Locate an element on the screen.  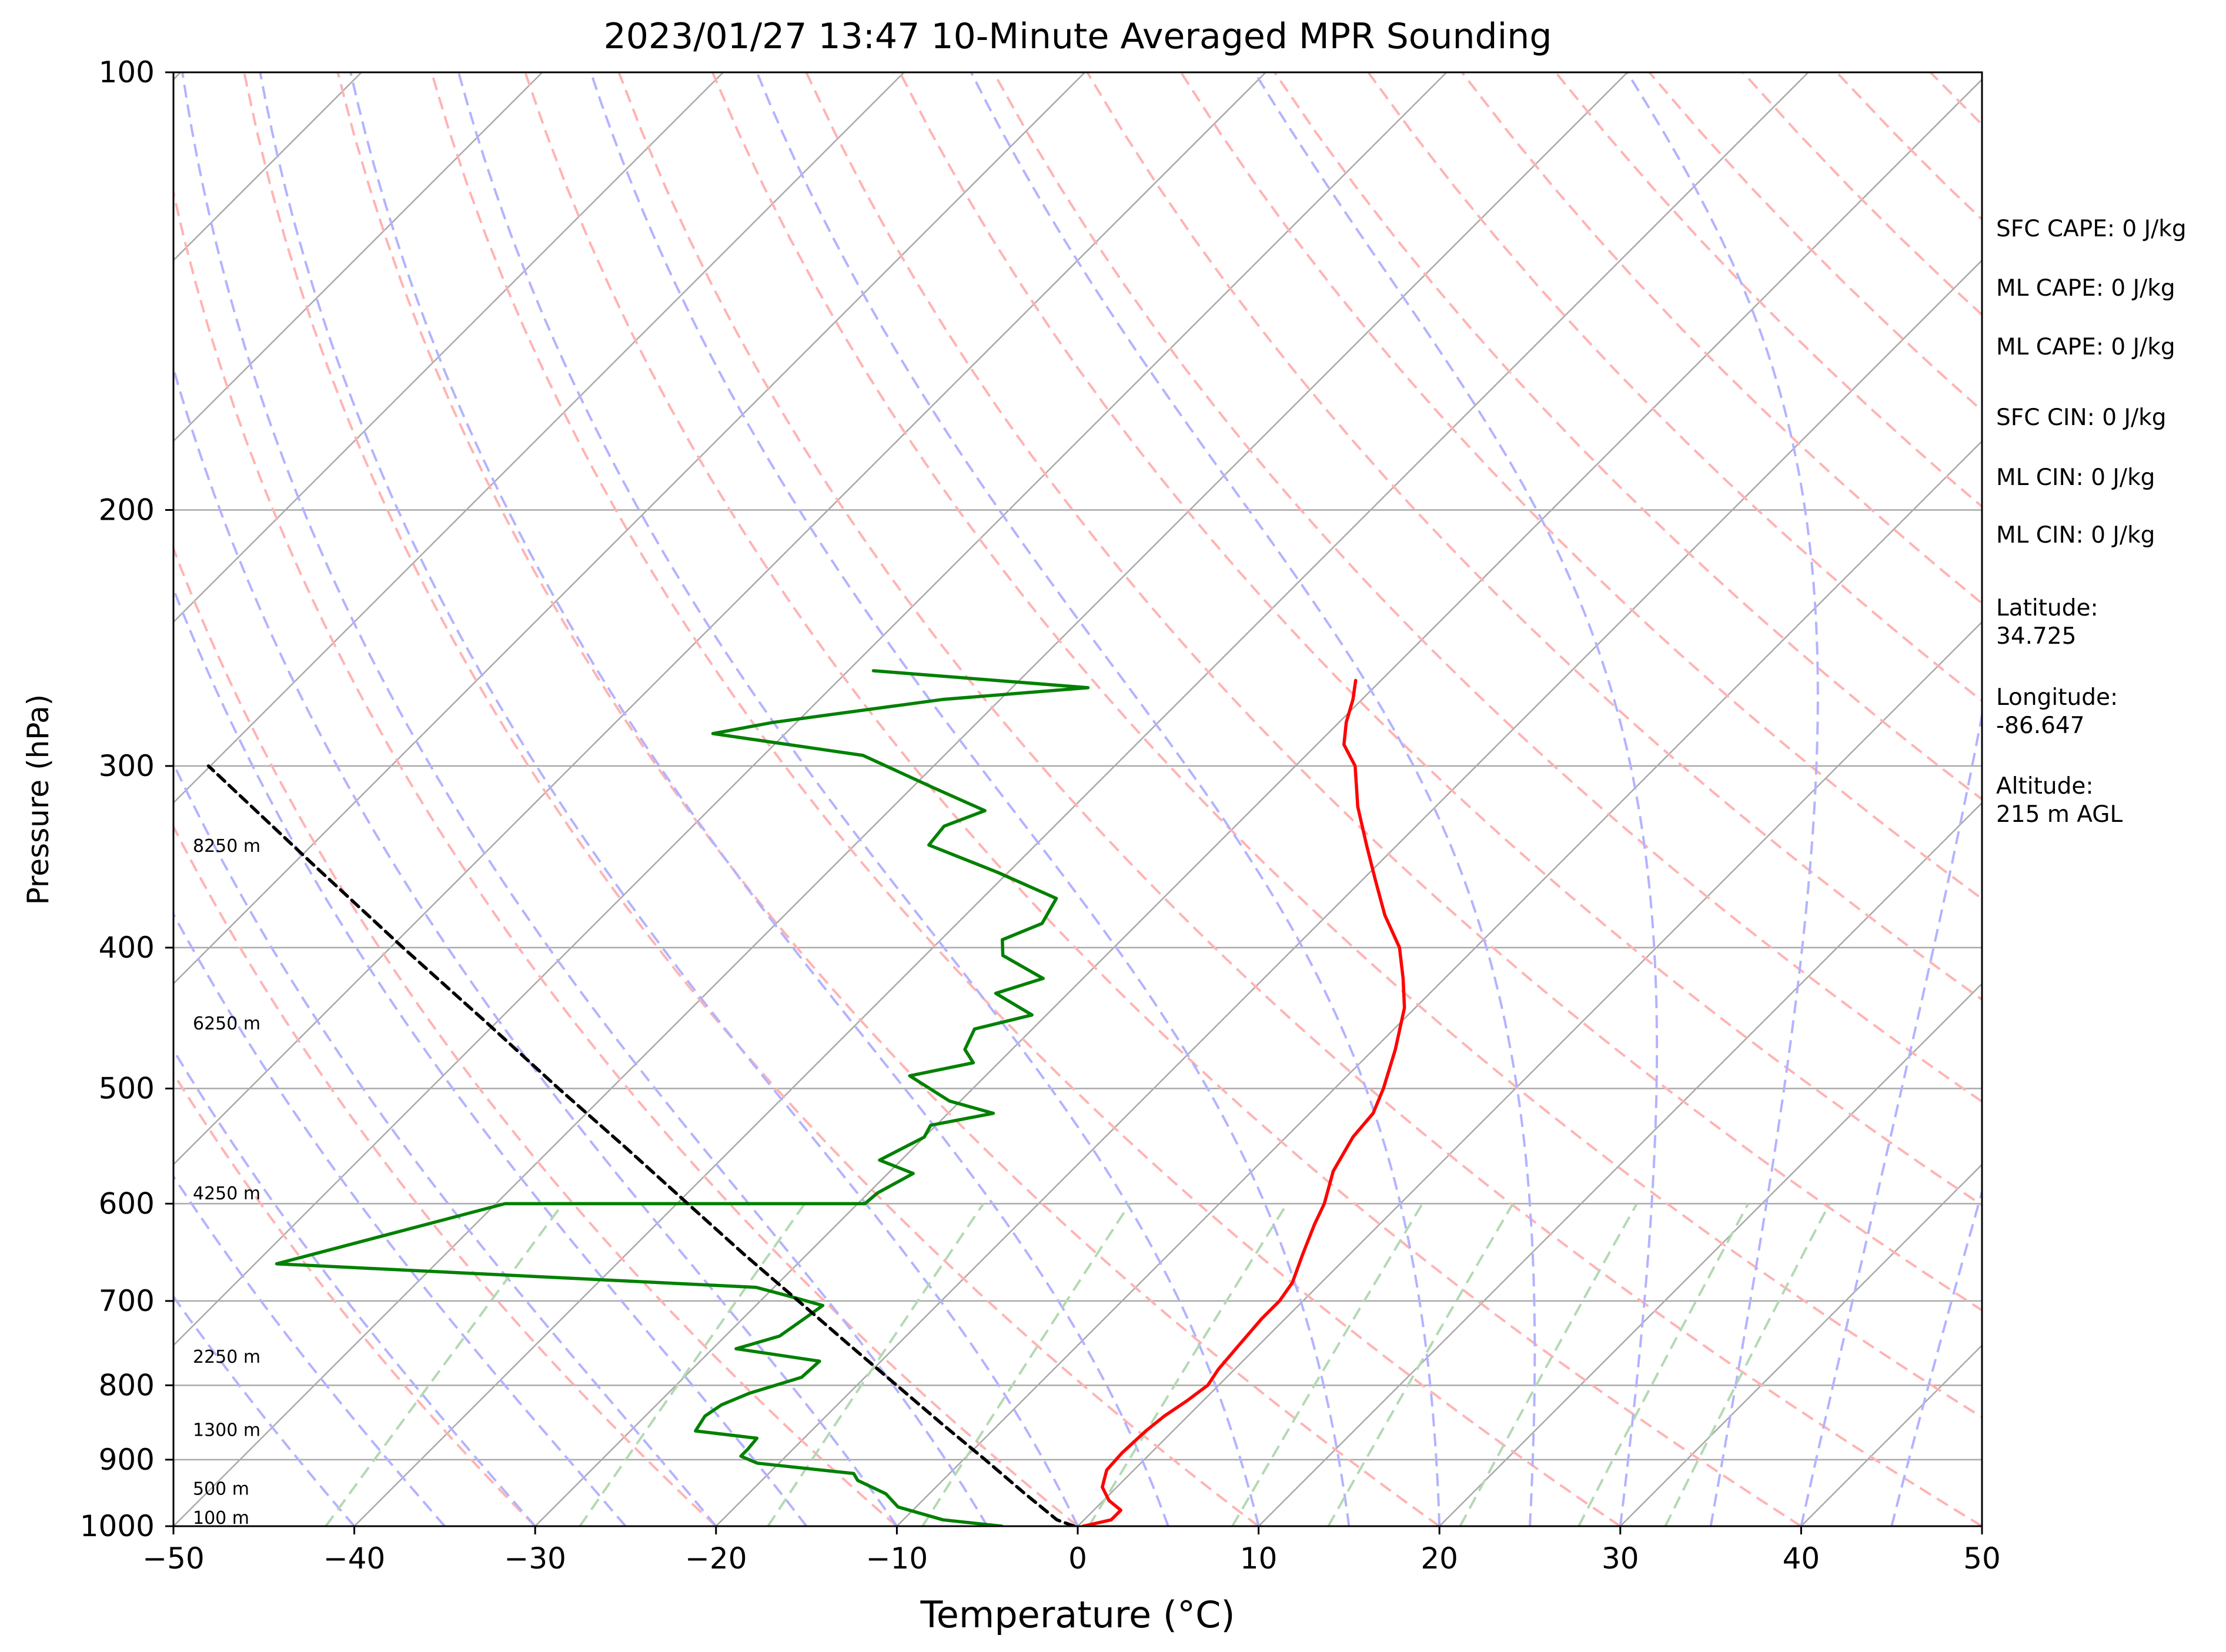
y-tick-label: 300 is located at coordinates (127, 766).